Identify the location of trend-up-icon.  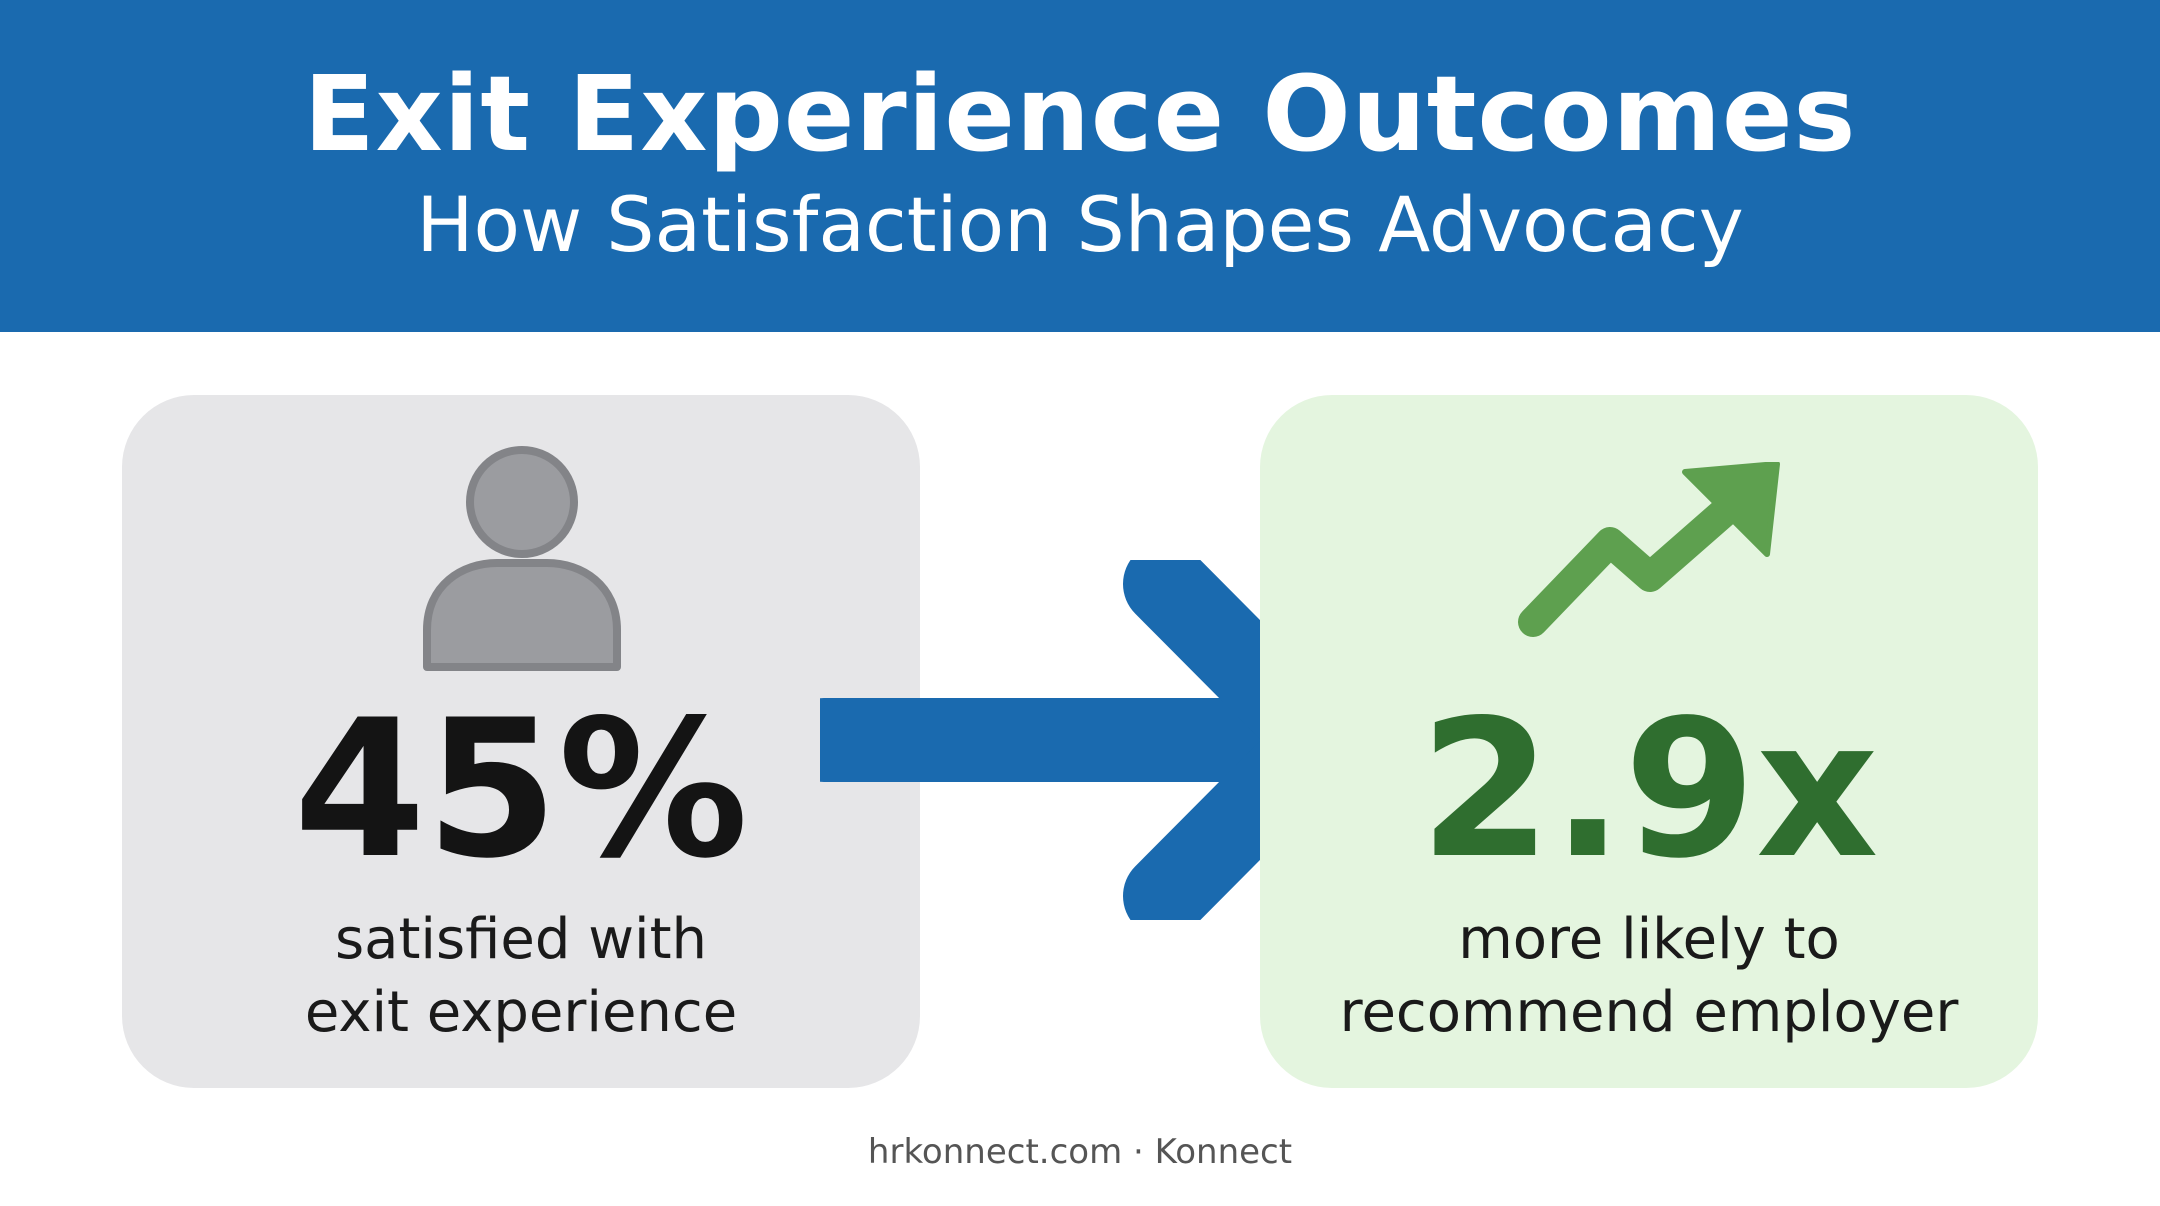
(1649, 549).